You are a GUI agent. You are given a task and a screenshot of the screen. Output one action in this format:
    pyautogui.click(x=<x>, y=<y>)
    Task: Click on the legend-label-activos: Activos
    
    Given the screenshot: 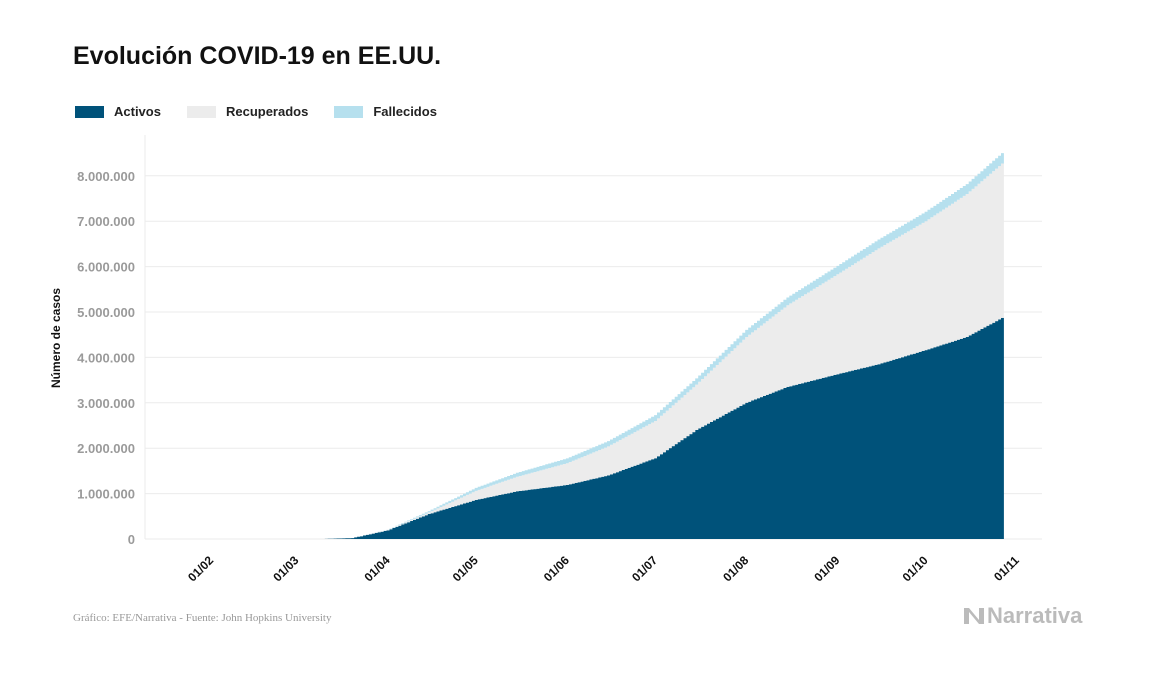 What is the action you would take?
    pyautogui.click(x=137, y=111)
    